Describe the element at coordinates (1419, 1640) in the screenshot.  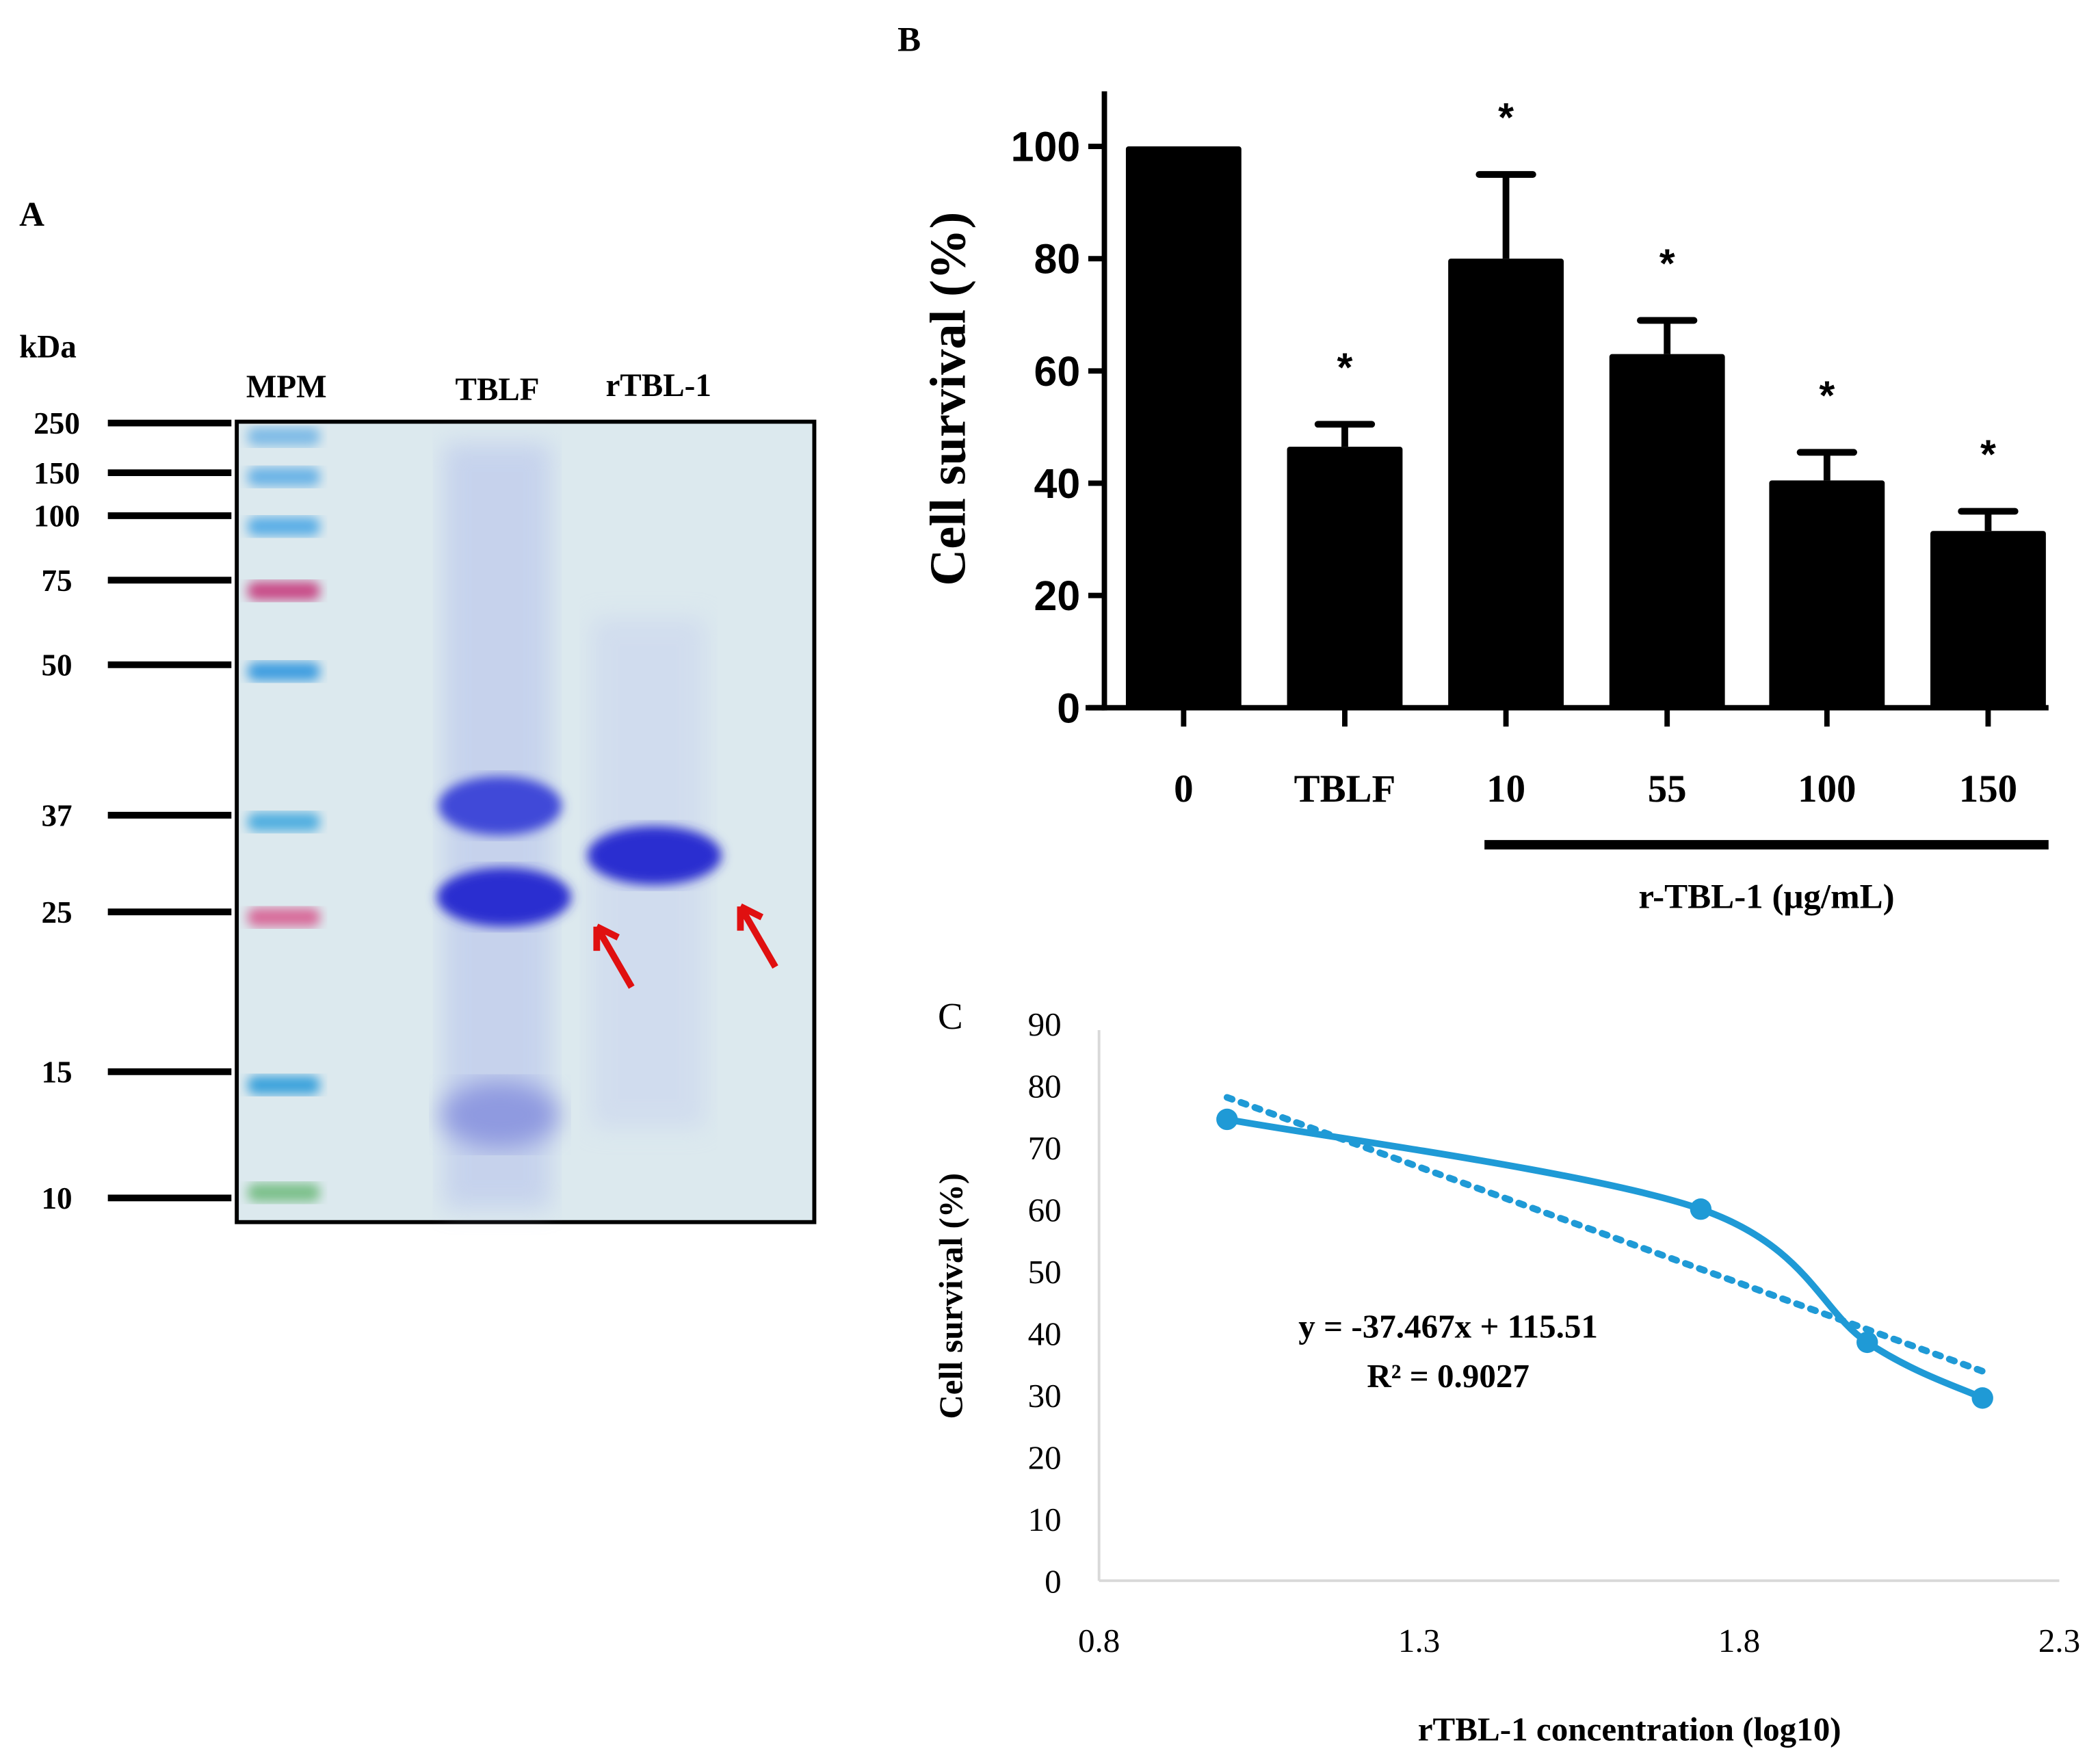
I see `c-xtick-label: 1.3` at that location.